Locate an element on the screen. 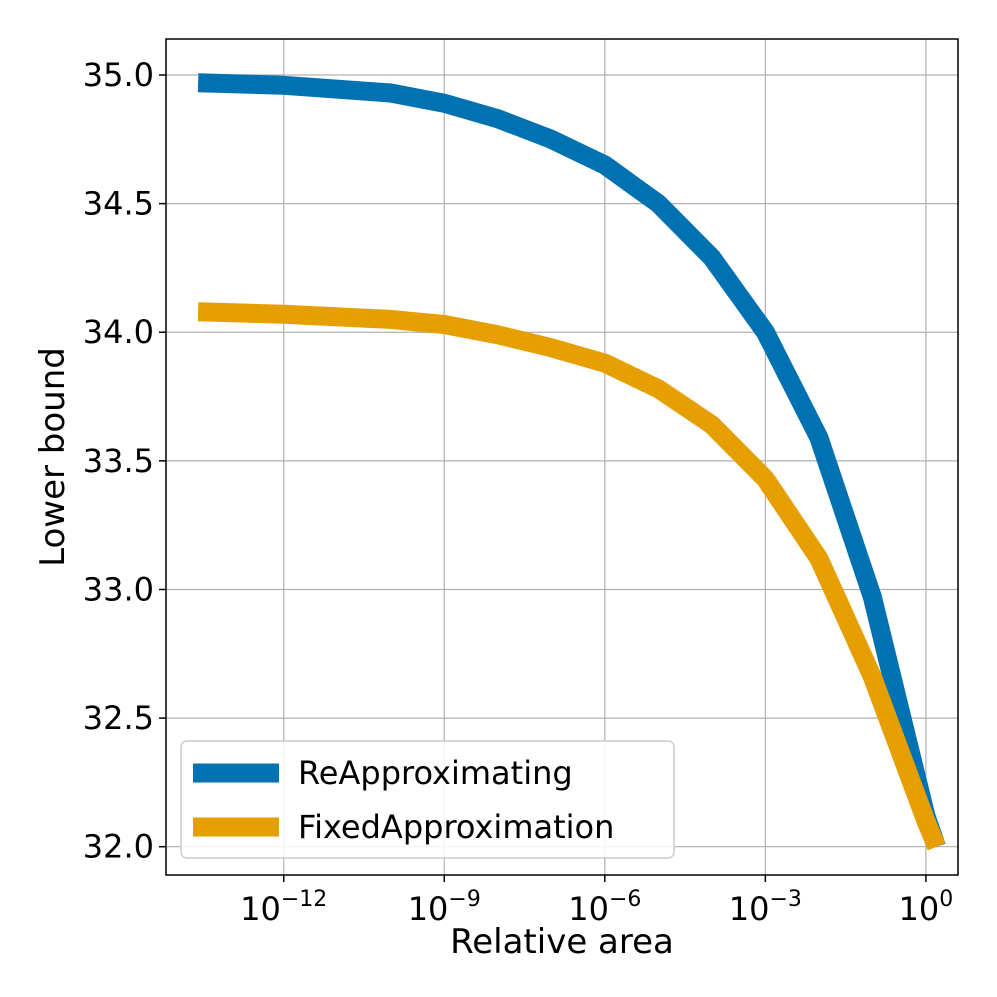 The width and height of the screenshot is (997, 997). x-tick-label: 10⁰ is located at coordinates (926, 907).